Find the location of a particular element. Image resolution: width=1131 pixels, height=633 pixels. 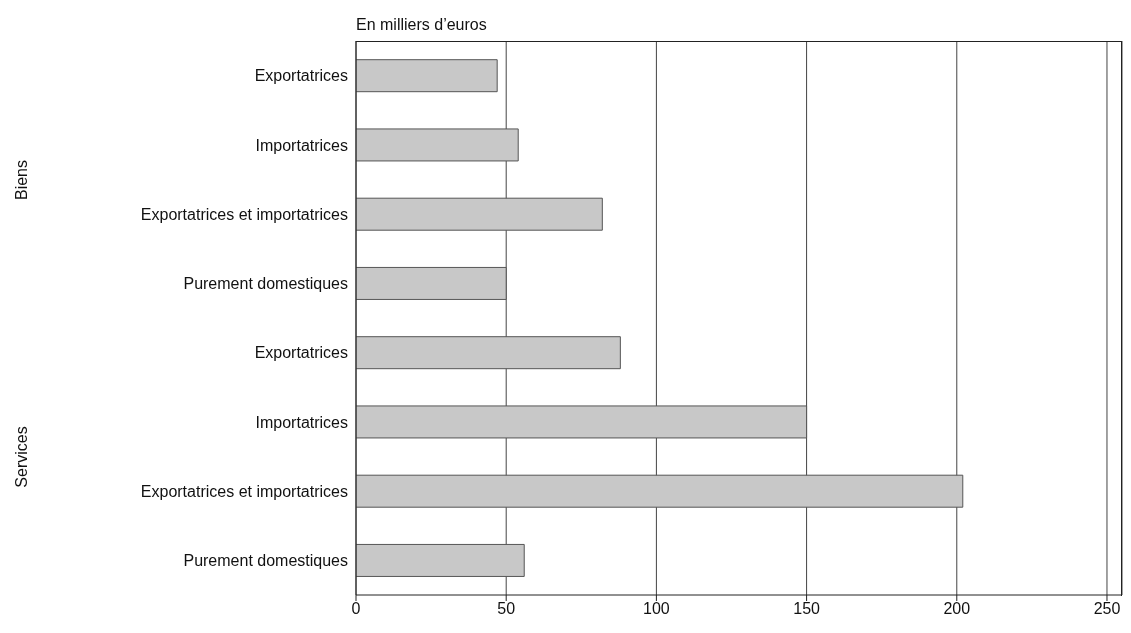

chart-title: En milliers d’euros is located at coordinates (421, 25).